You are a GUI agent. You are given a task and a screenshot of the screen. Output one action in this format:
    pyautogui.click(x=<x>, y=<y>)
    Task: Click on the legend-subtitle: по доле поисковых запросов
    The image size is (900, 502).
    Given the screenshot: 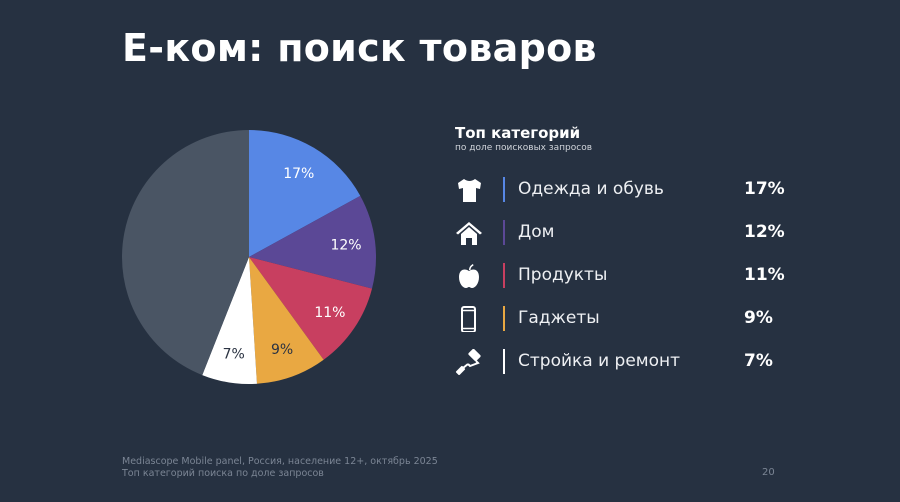 What is the action you would take?
    pyautogui.click(x=524, y=148)
    